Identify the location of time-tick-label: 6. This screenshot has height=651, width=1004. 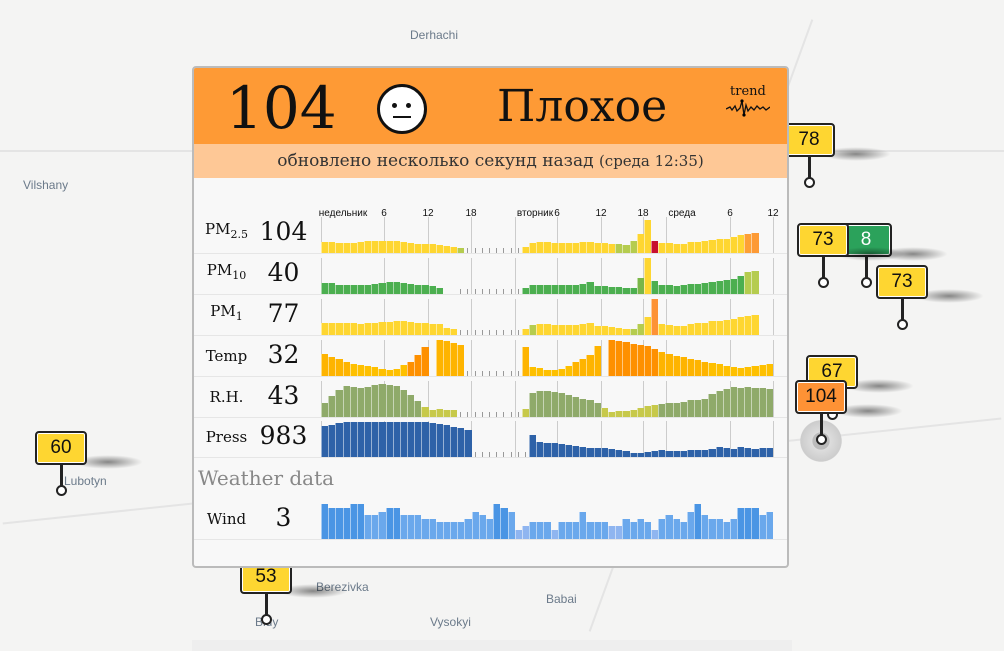
(384, 213).